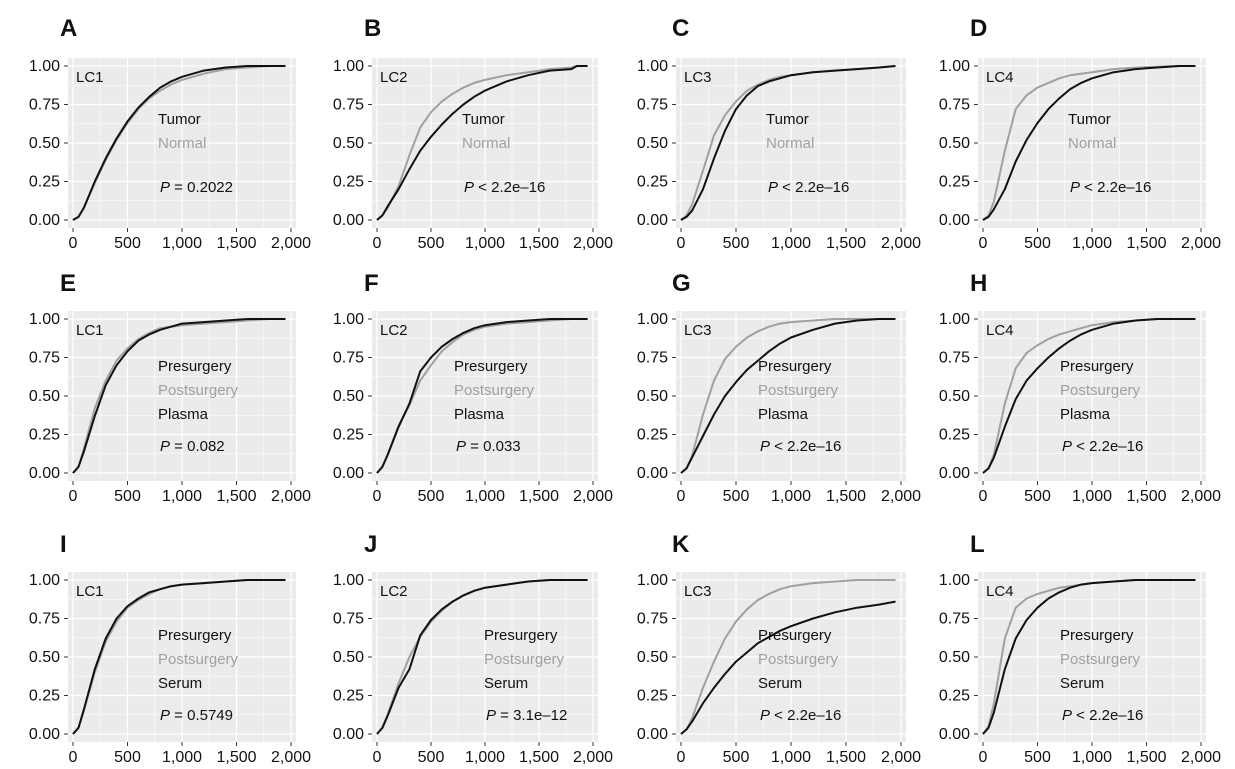 The width and height of the screenshot is (1235, 769). What do you see at coordinates (493, 446) in the screenshot?
I see `p-value-text: = 0.033` at bounding box center [493, 446].